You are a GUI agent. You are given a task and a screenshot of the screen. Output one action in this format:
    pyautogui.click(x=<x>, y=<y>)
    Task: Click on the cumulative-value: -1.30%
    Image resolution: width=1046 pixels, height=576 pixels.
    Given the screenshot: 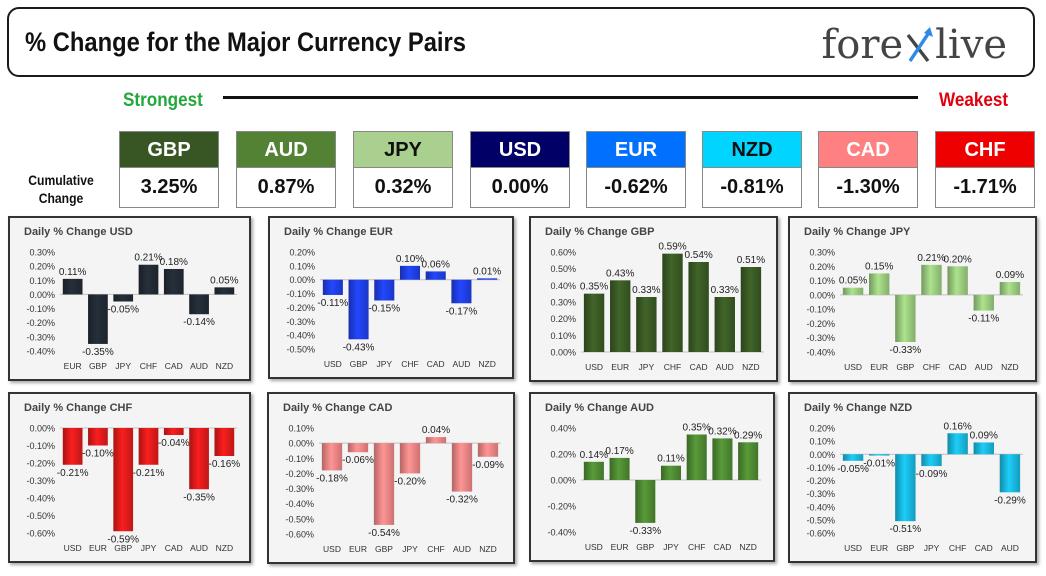 What is the action you would take?
    pyautogui.click(x=868, y=188)
    